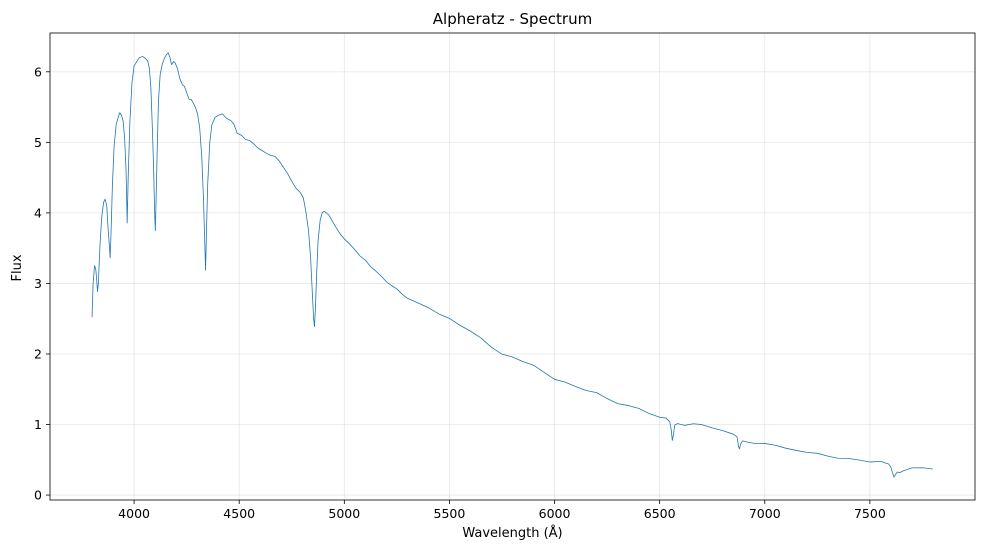  I want to click on x-tick-label: 6500, so click(660, 513).